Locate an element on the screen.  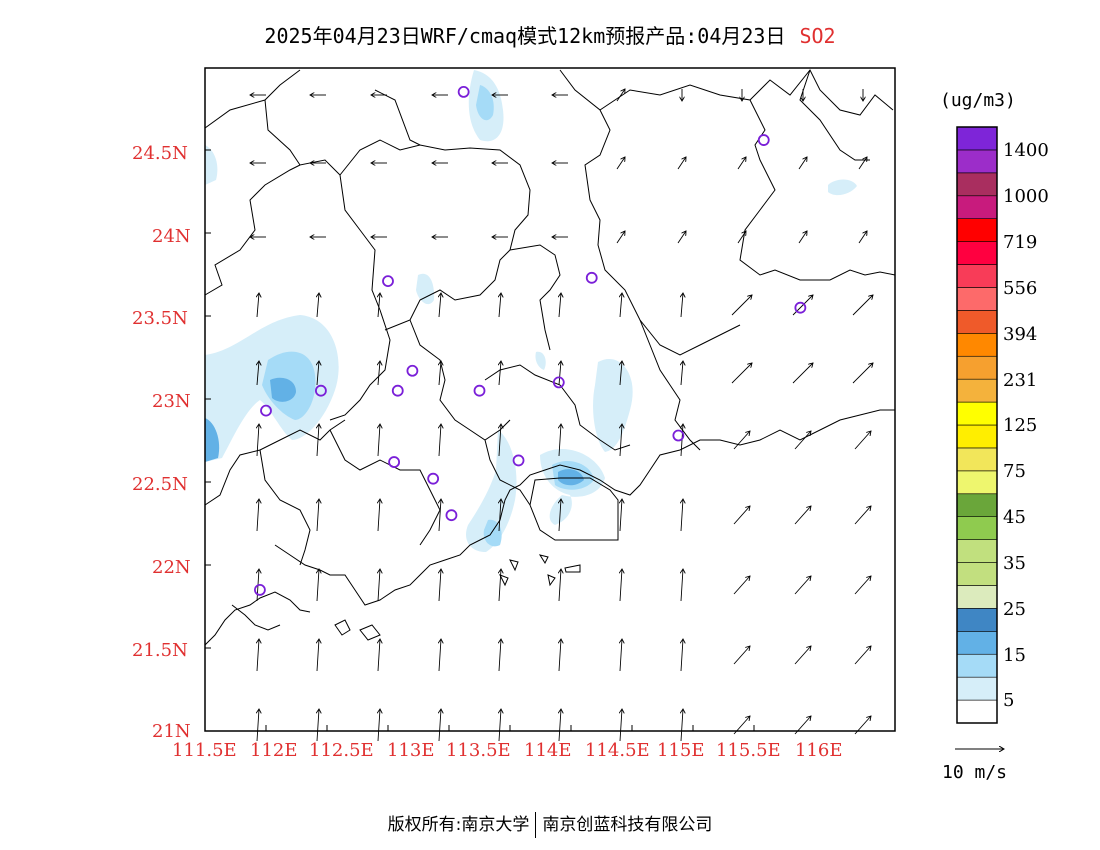
lat-label: 24N is located at coordinates (171, 236).